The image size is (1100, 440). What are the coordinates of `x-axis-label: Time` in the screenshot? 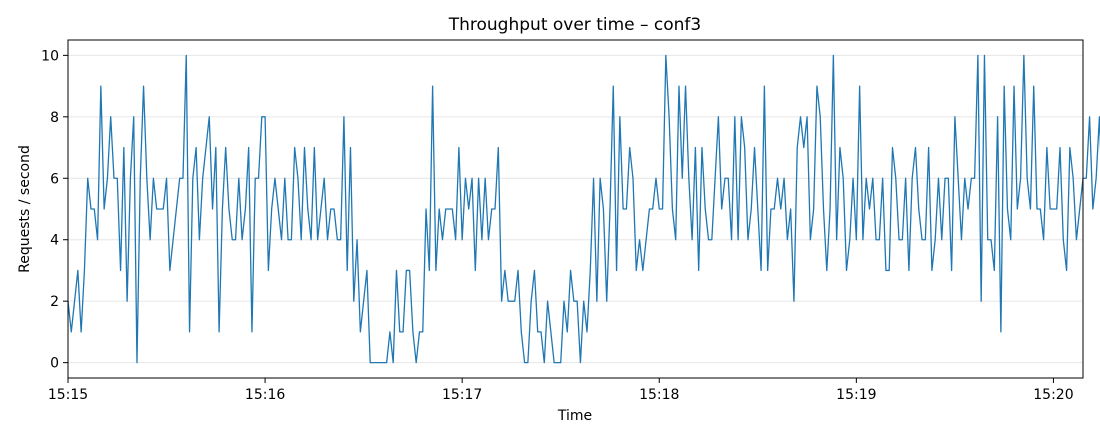 It's located at (574, 416).